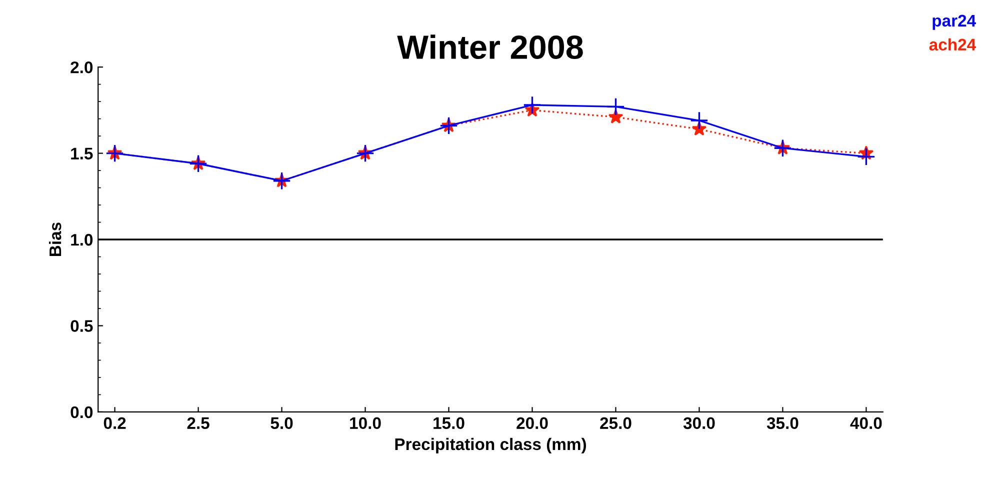 The height and width of the screenshot is (479, 981). I want to click on text: par24, so click(954, 22).